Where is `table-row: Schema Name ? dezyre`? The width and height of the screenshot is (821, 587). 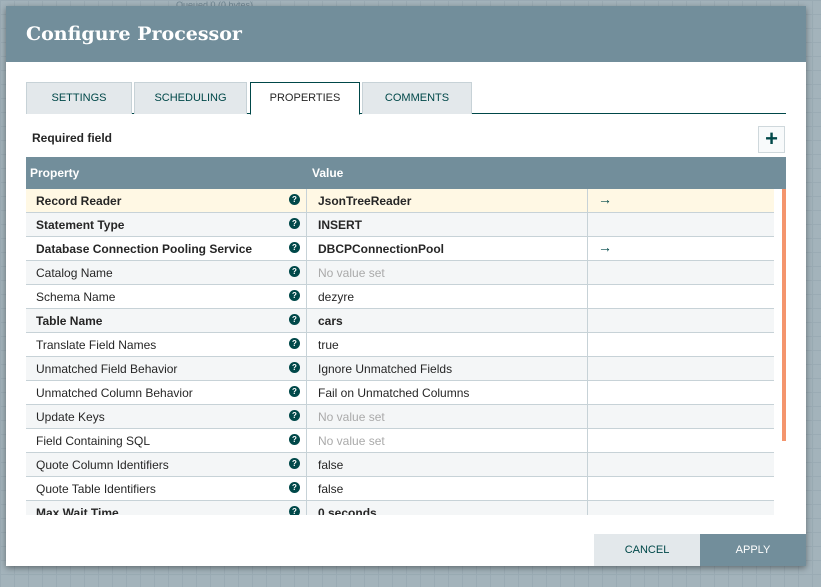
table-row: Schema Name ? dezyre is located at coordinates (400, 297).